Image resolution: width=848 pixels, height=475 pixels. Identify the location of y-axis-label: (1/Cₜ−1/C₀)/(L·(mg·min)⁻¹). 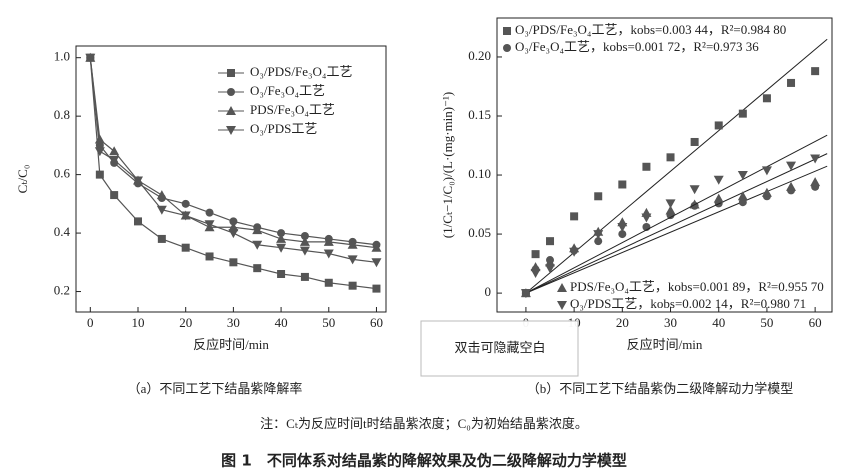
(447, 165).